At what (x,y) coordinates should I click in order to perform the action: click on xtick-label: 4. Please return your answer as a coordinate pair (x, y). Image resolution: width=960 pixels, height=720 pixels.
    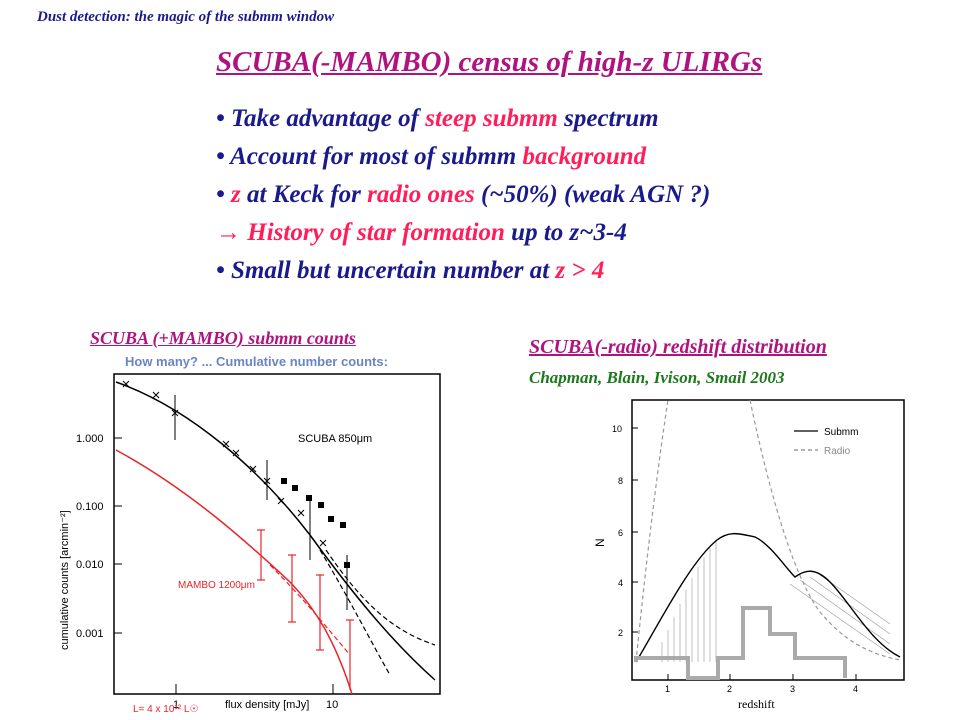
    Looking at the image, I should click on (855, 689).